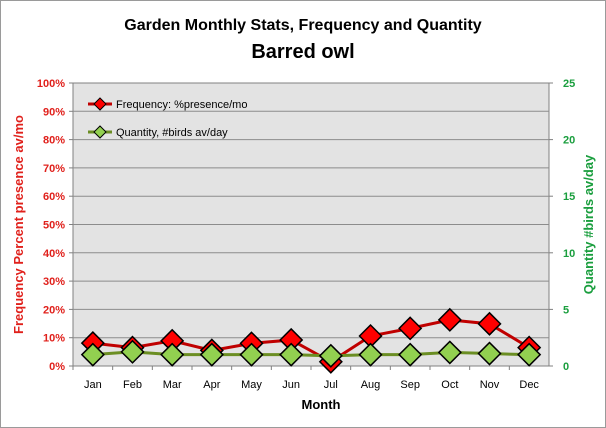 The image size is (606, 428). Describe the element at coordinates (172, 385) in the screenshot. I see `x-tick-label: Mar` at that location.